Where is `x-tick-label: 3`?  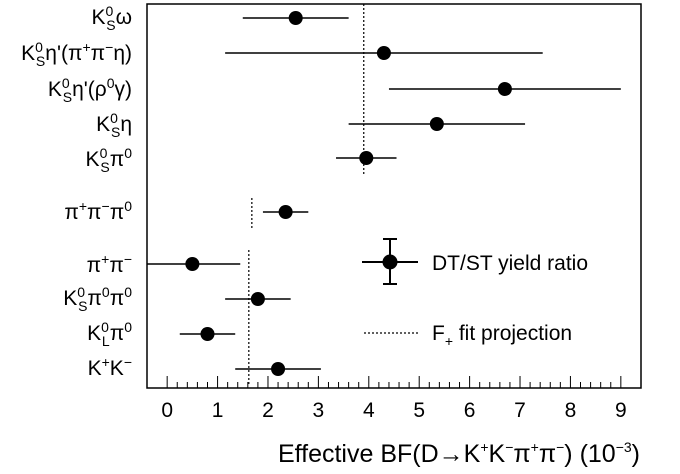
x-tick-label: 3 is located at coordinates (319, 410).